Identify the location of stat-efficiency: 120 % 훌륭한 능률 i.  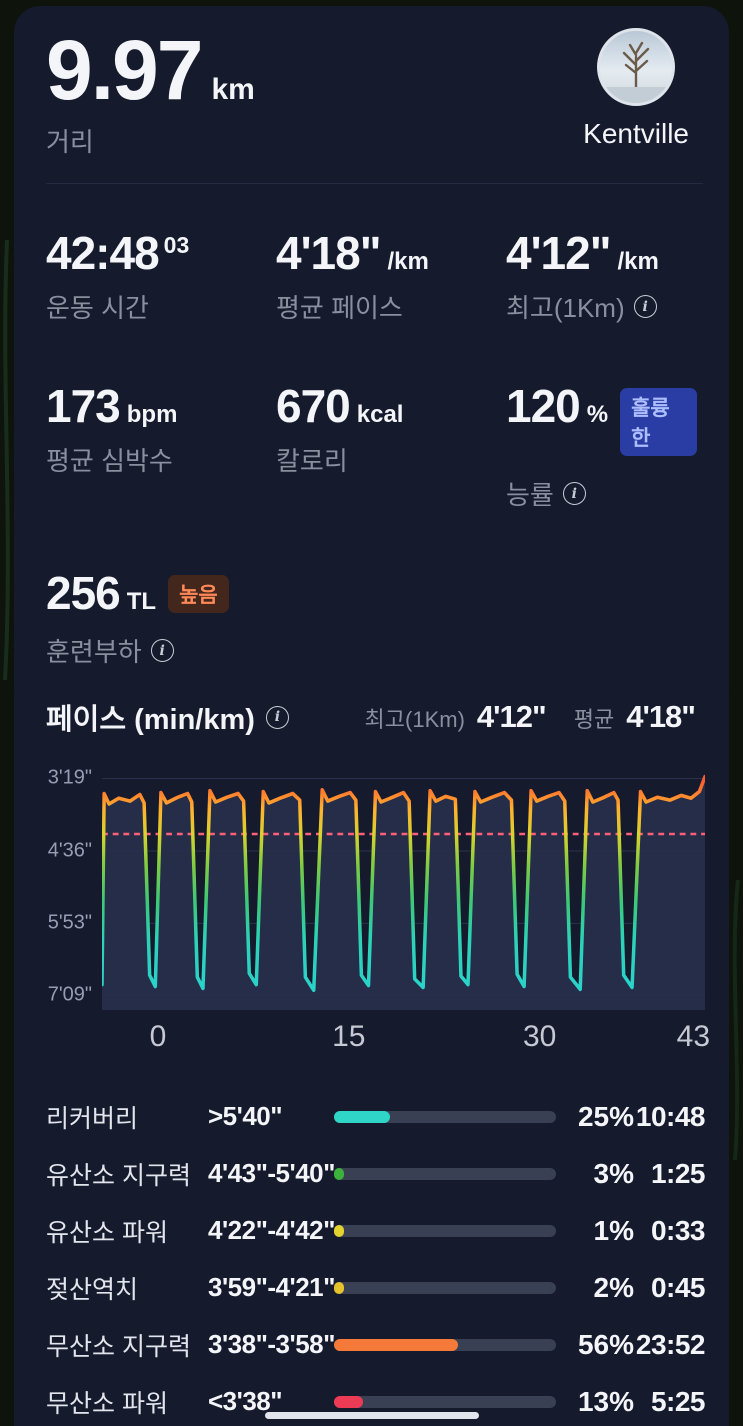
(601, 447).